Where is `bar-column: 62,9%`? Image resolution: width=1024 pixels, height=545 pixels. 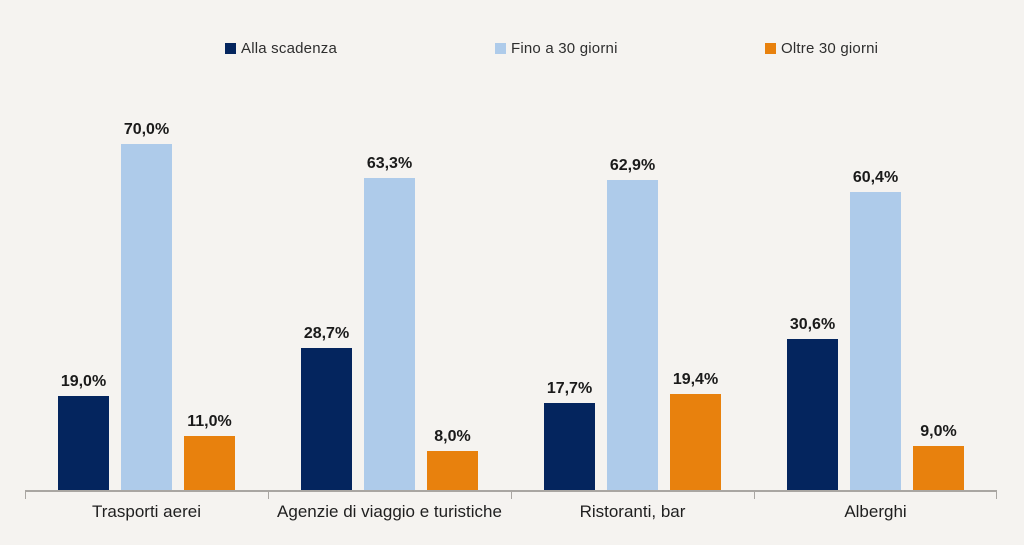
bar-column: 62,9% is located at coordinates (632, 323).